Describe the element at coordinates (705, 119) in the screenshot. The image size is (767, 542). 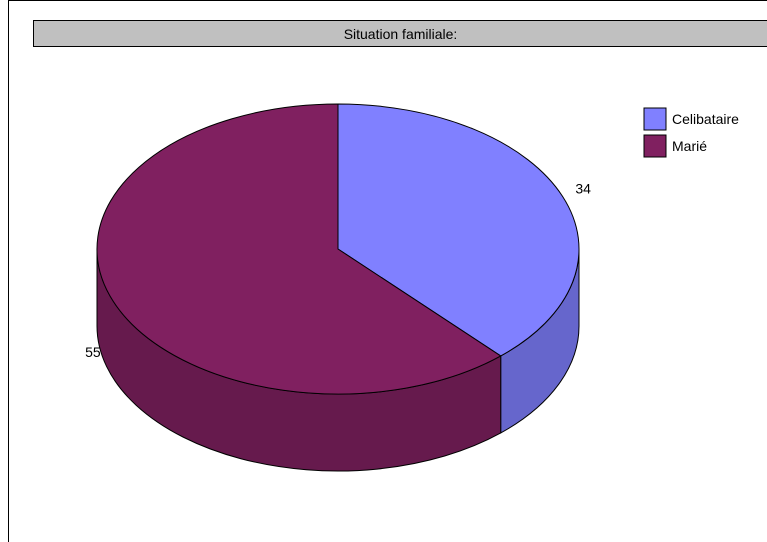
I see `legend-label-celibataire: Celibataire` at that location.